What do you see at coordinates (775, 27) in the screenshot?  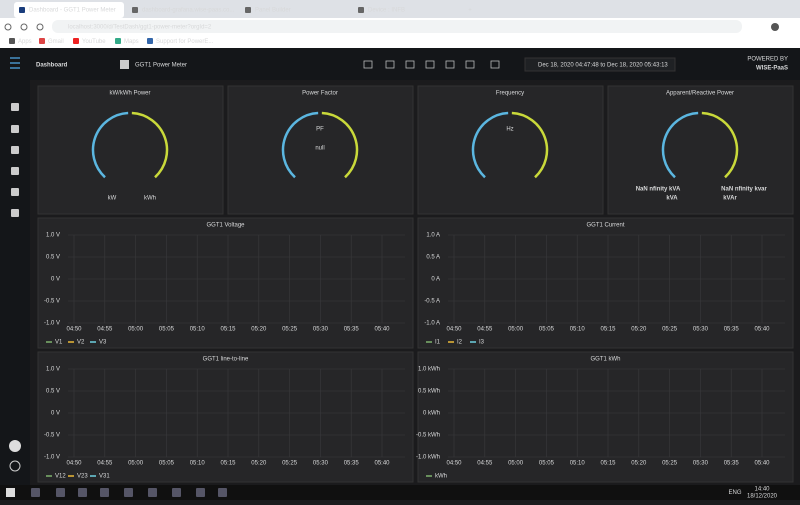 I see `profile` at bounding box center [775, 27].